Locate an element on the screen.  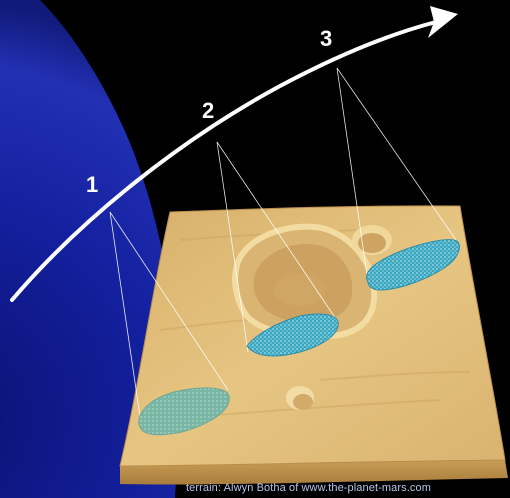
terrain-side is located at coordinates (314, 472).